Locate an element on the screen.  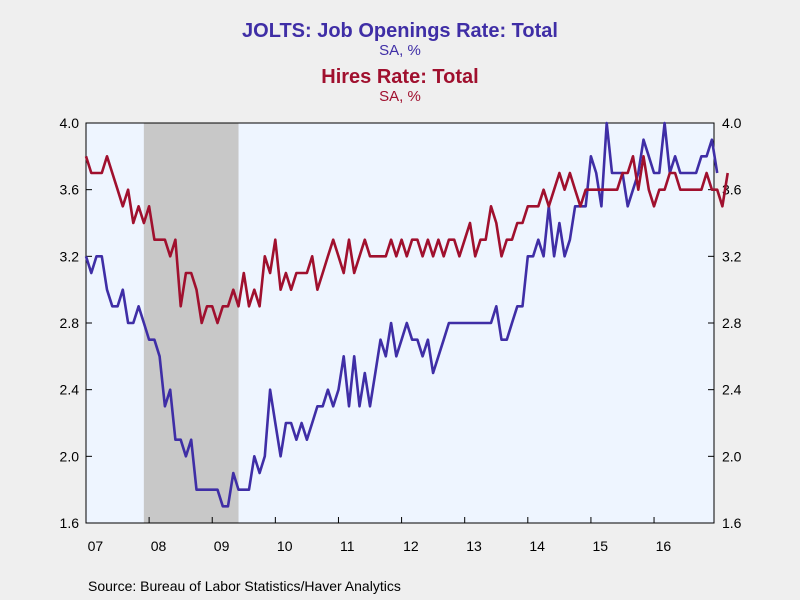
y-tick-label-left: 3.6 is located at coordinates (70, 190).